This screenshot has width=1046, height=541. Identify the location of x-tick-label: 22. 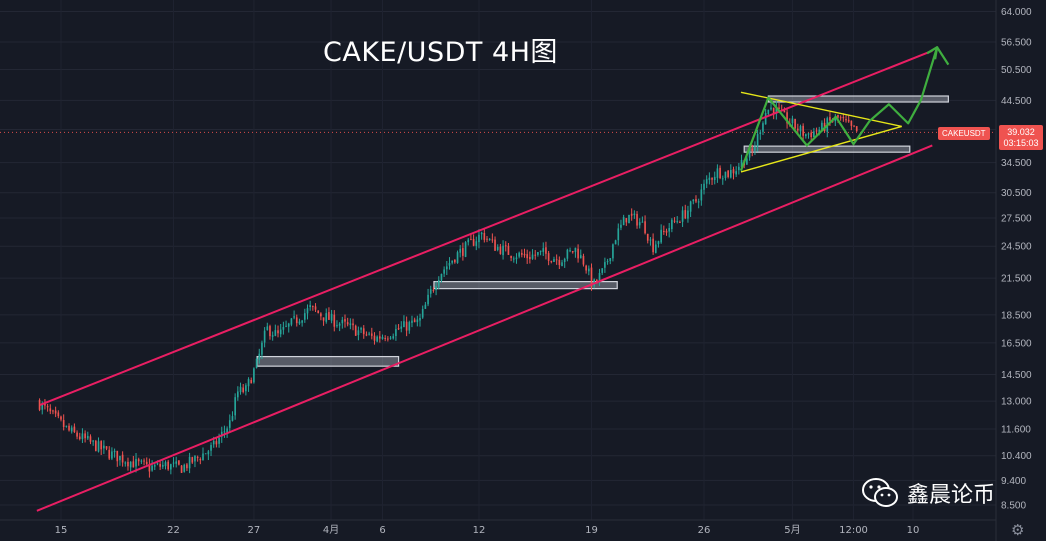
(173, 530).